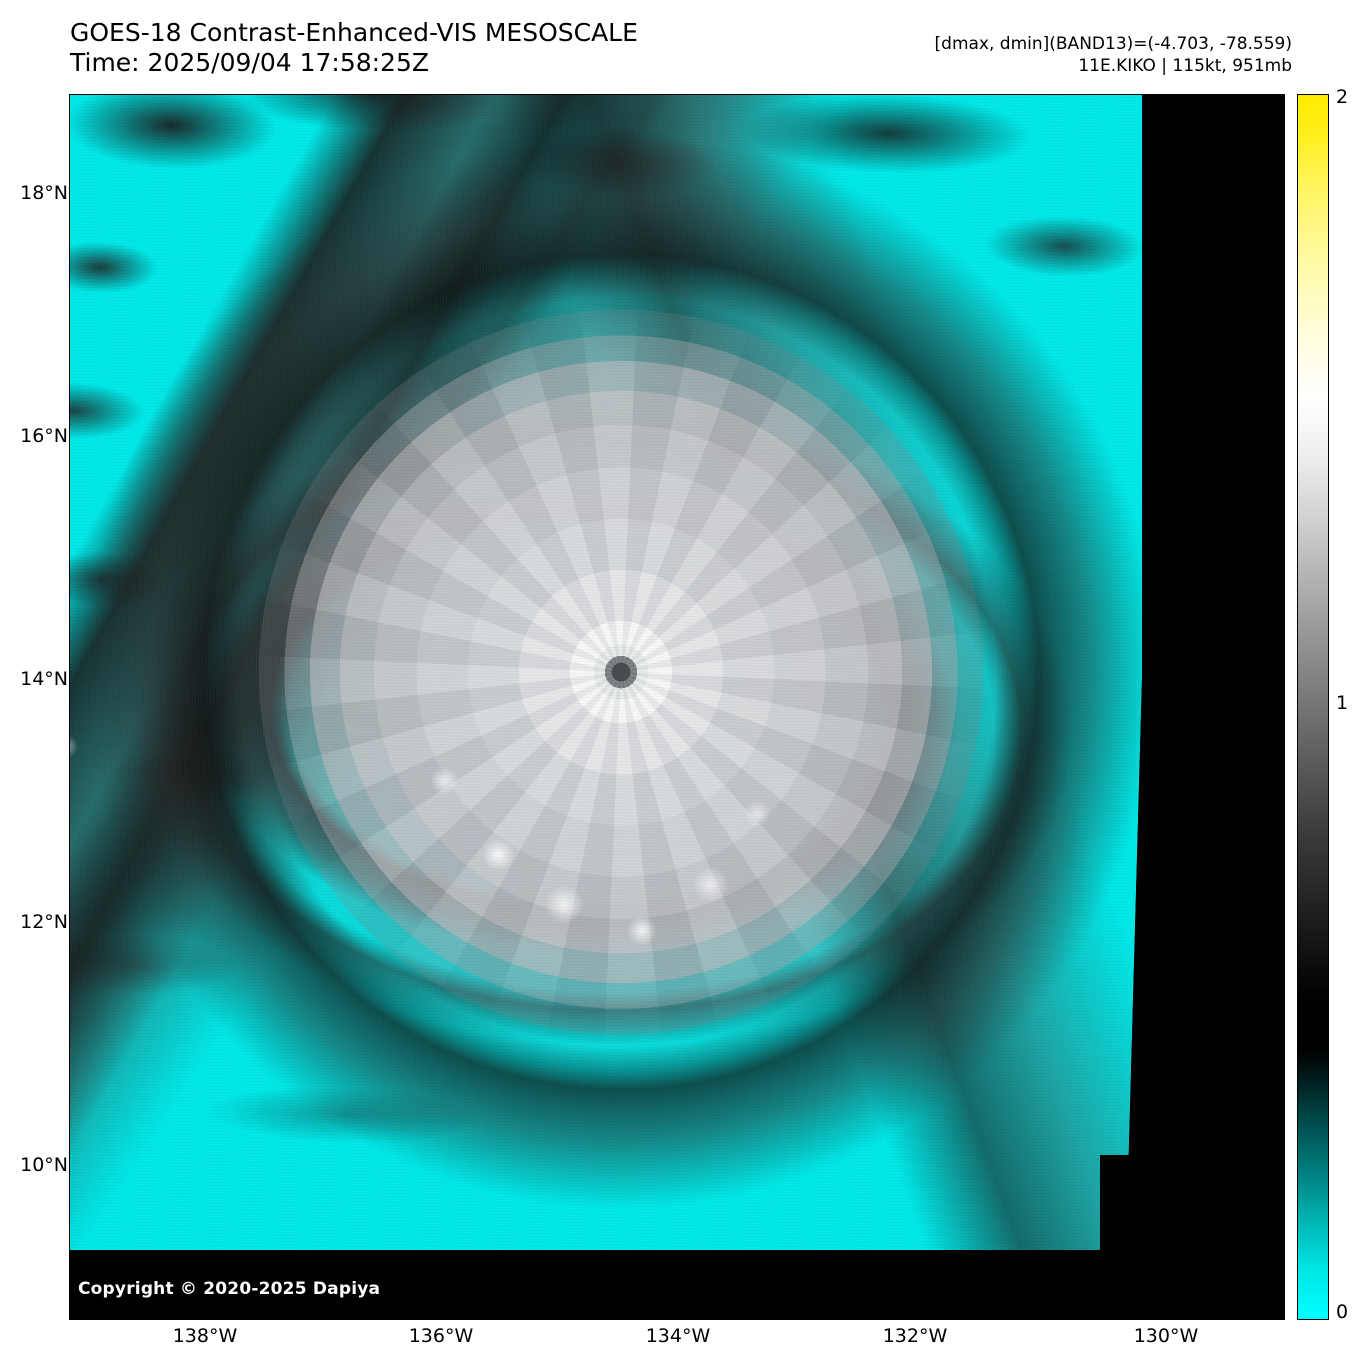  Describe the element at coordinates (229, 1289) in the screenshot. I see `copyright-label: Copyright © 2020-2025 Dapiya` at that location.